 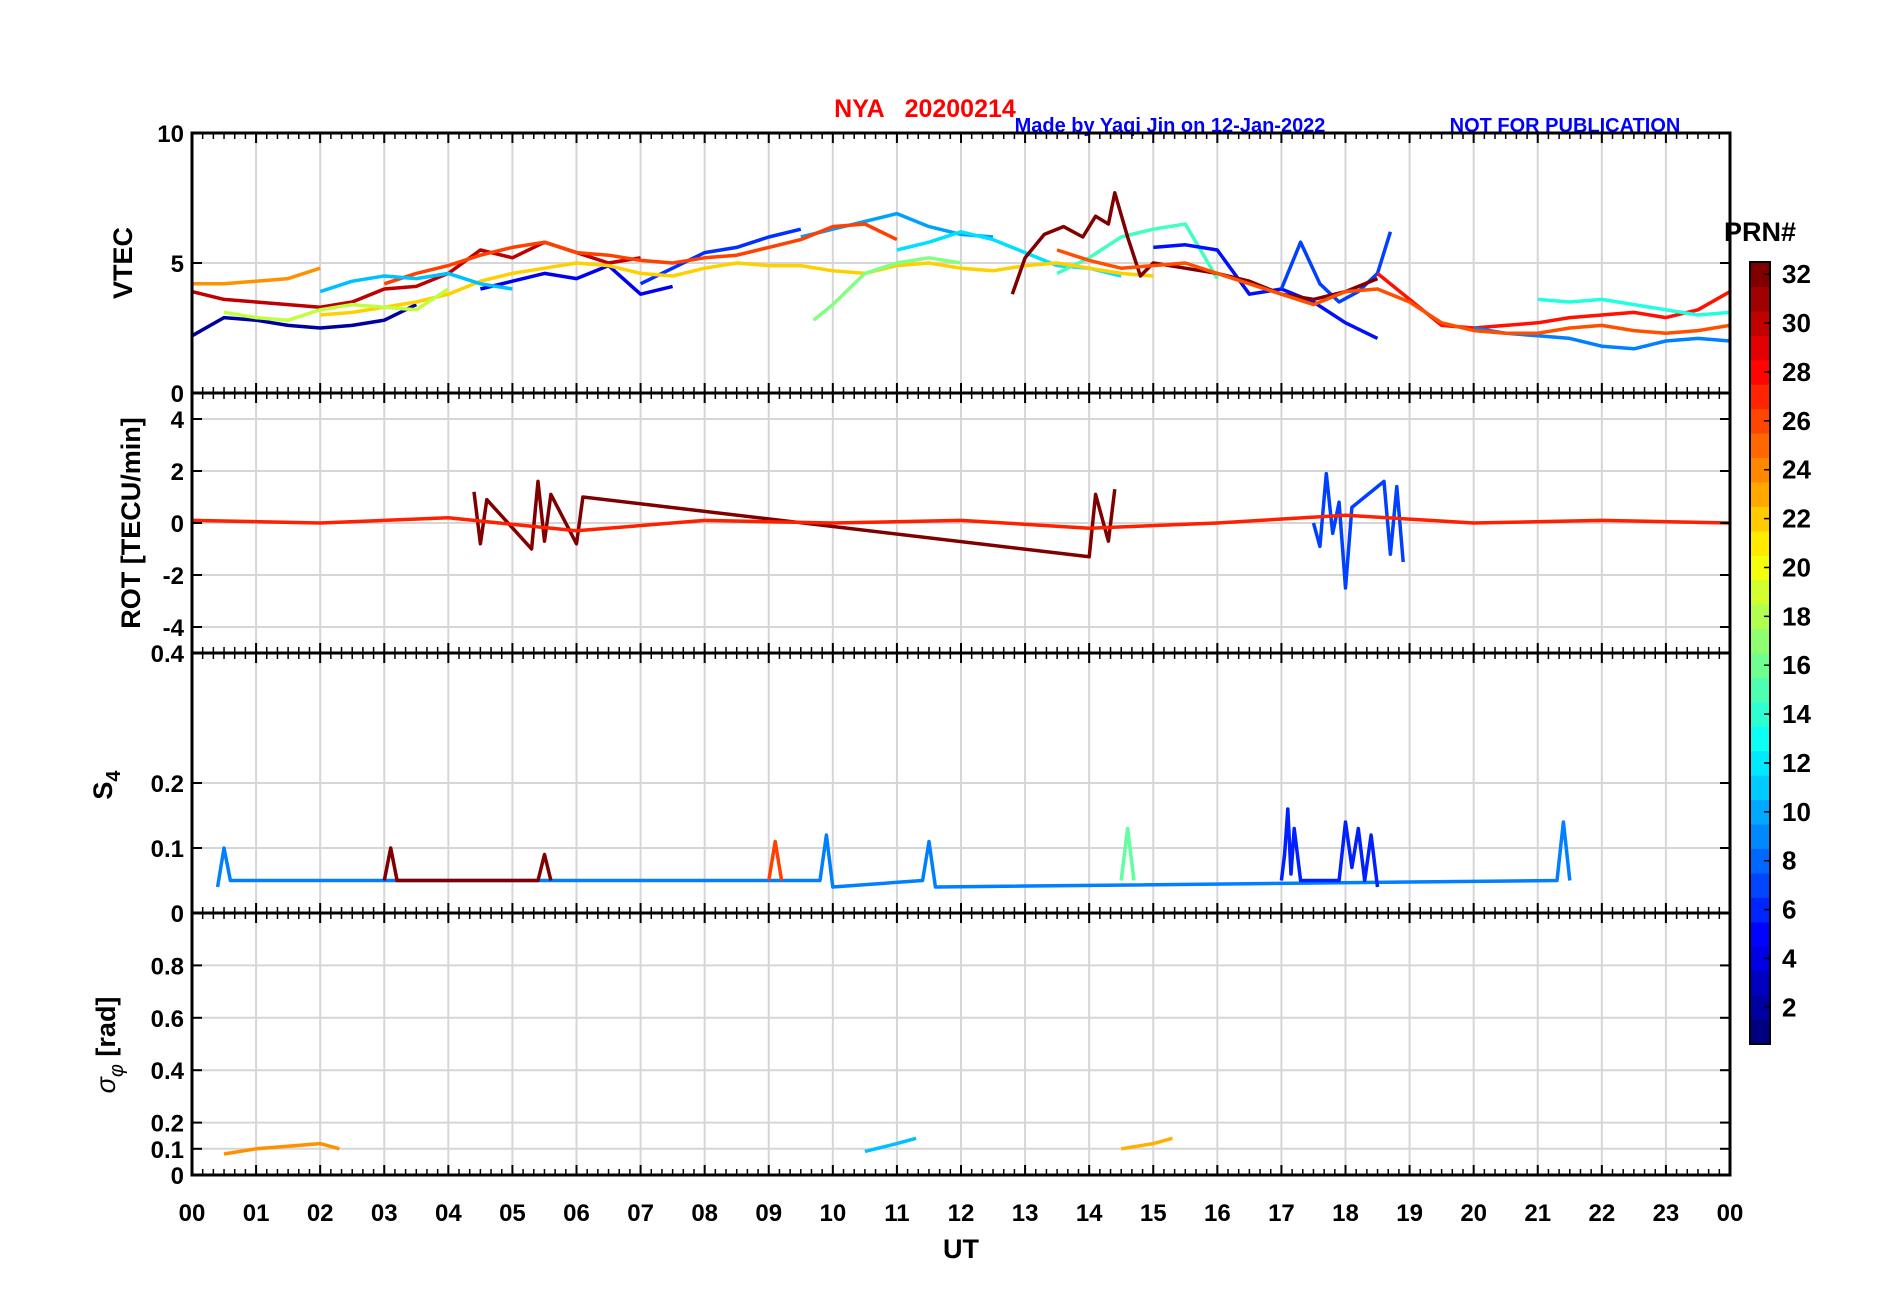 I want to click on colorbar-gradient, so click(x=1760, y=653).